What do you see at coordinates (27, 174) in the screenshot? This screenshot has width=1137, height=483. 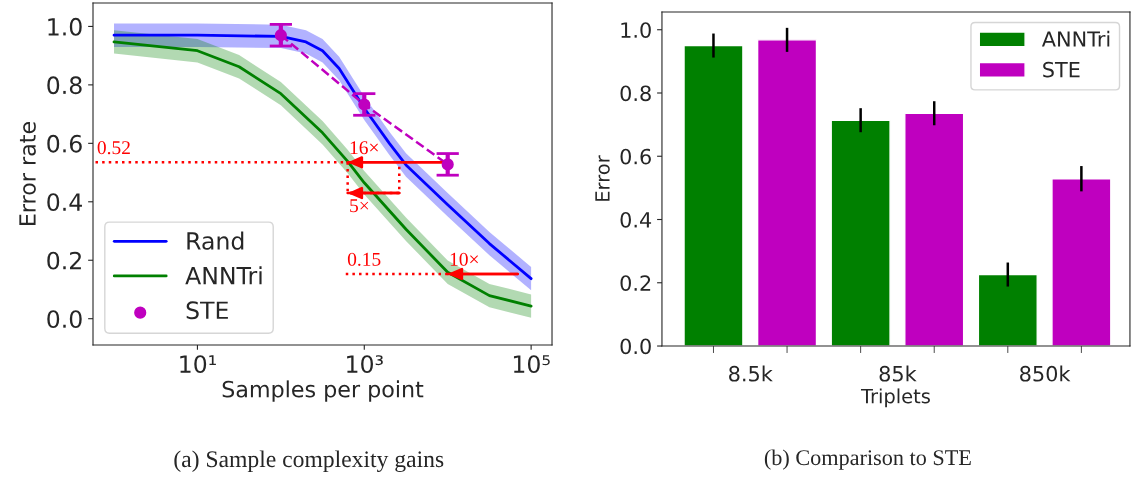 I see `y-axis-title: Error rate` at bounding box center [27, 174].